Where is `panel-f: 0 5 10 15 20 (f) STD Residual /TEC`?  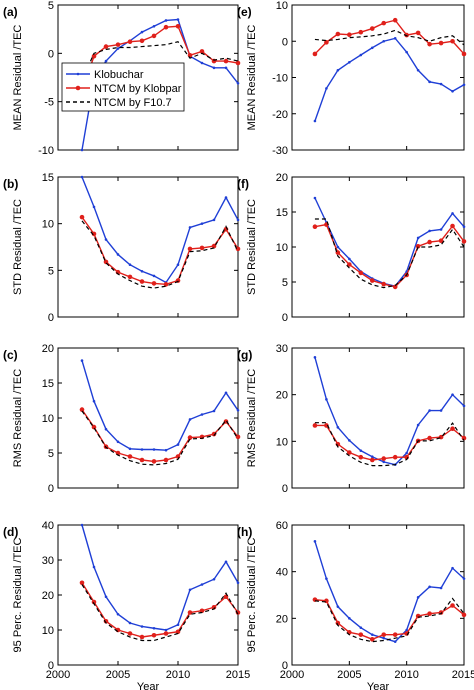
panel-f: 0 5 10 15 20 (f) STD Residual /TEC is located at coordinates (352, 248).